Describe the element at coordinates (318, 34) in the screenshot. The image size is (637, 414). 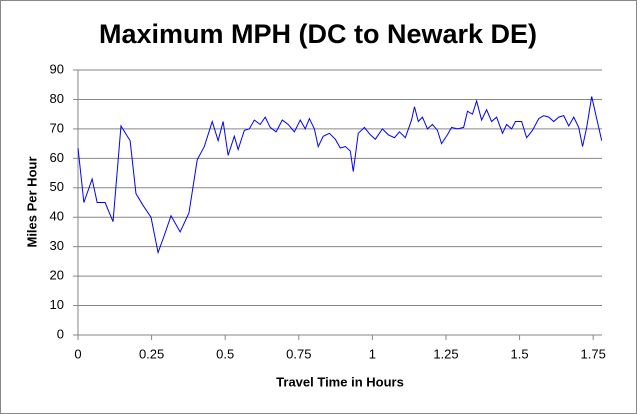
I see `chart-title: Maximum MPH (DC to Newark DE)` at that location.